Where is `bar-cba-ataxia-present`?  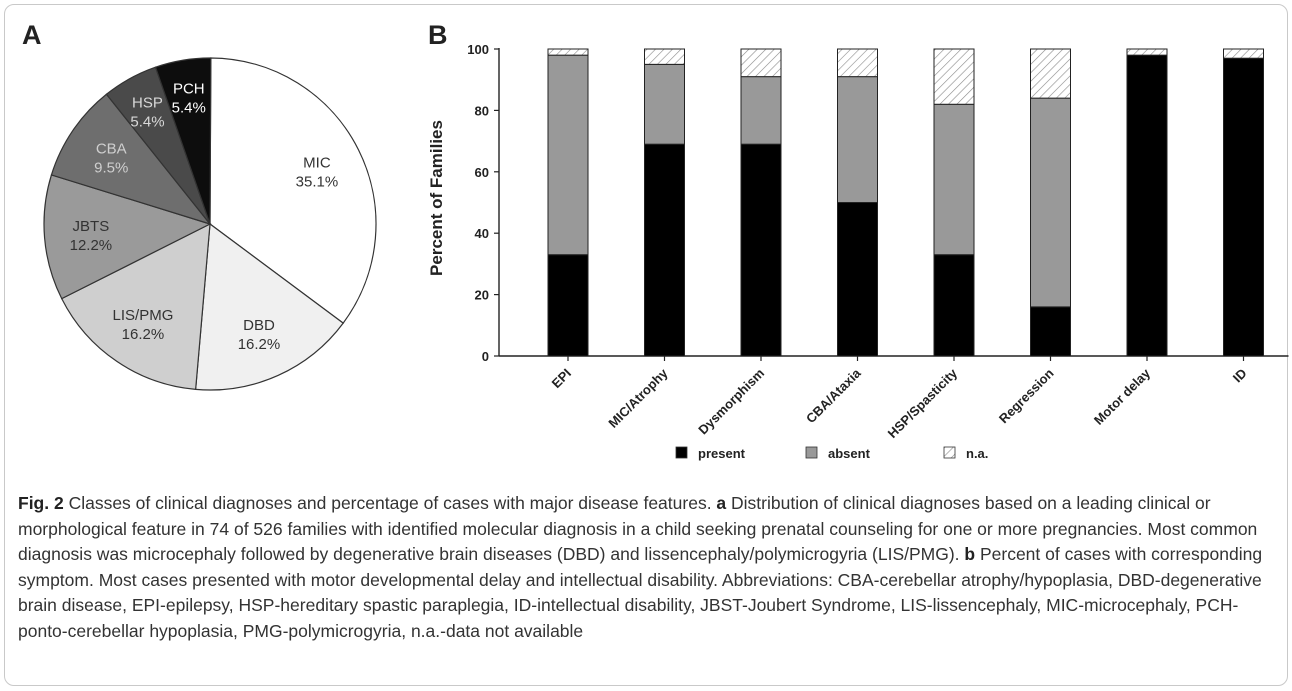 bar-cba-ataxia-present is located at coordinates (857, 279).